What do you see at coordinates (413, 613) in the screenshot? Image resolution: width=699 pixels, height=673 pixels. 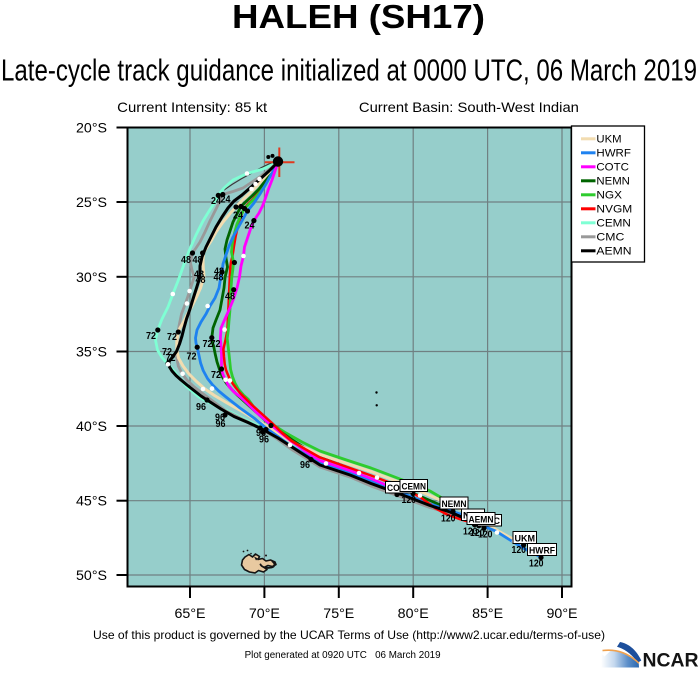 I see `svg-text: 80°E` at bounding box center [413, 613].